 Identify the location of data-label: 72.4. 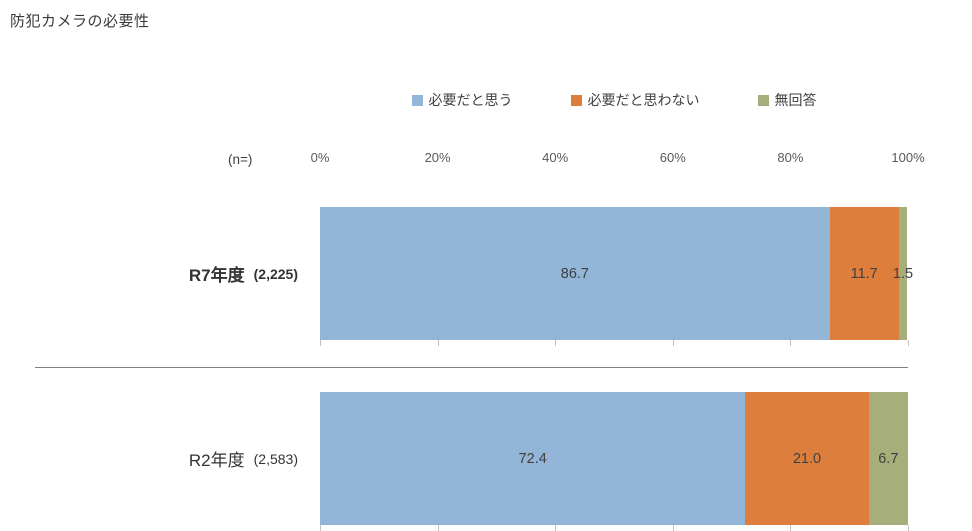
(532, 458).